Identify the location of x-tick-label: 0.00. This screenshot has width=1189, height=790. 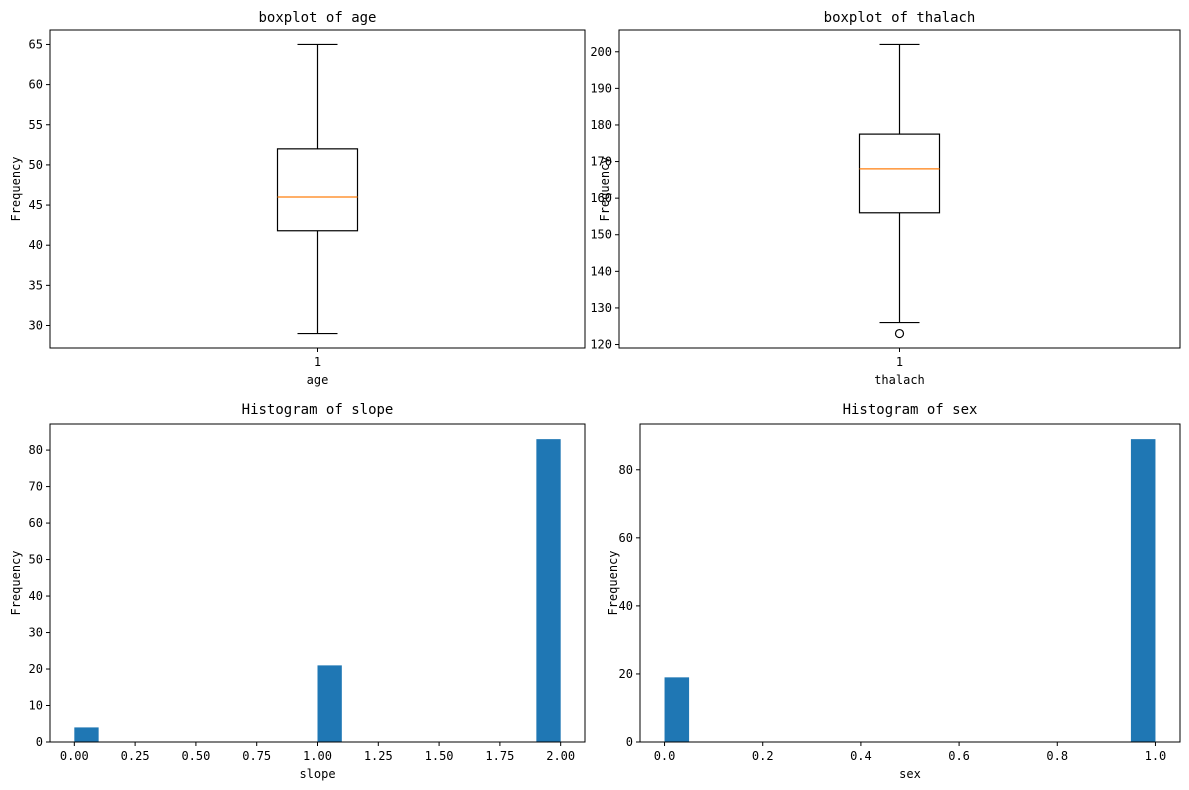
(74, 756).